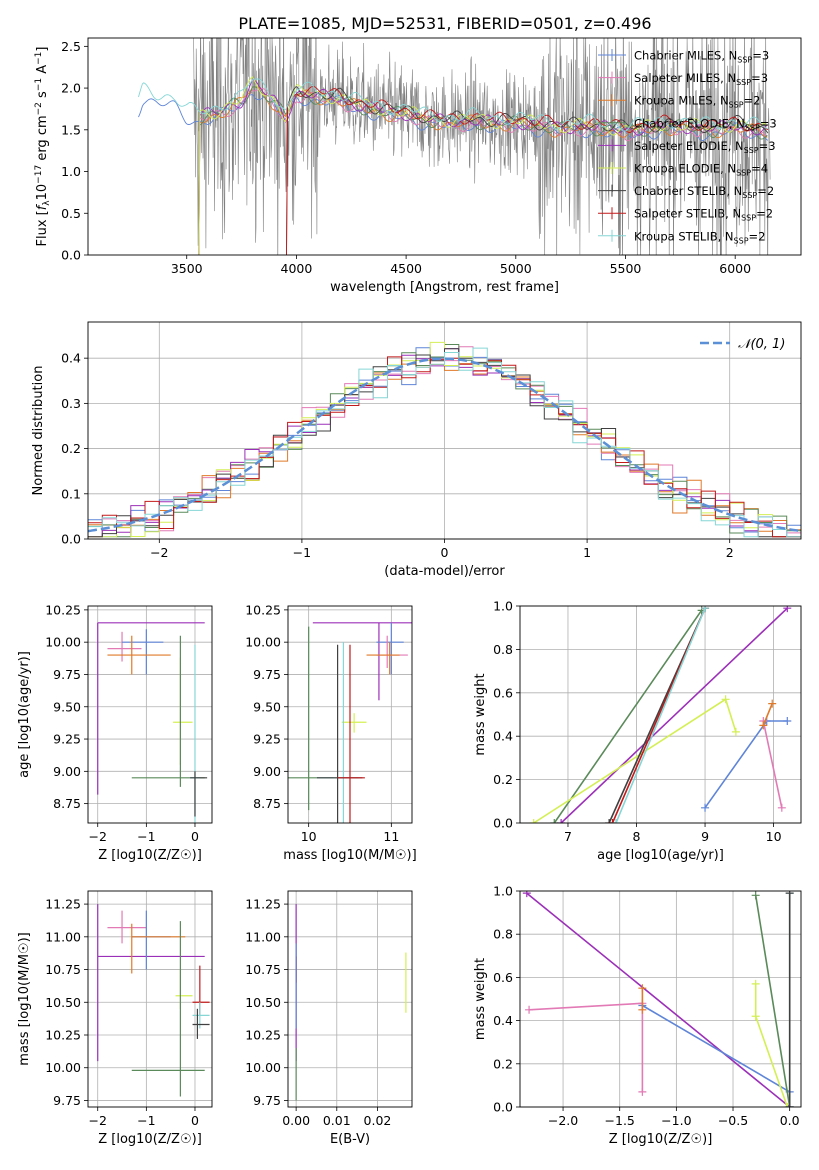 This screenshot has height=1170, width=819. What do you see at coordinates (71, 171) in the screenshot?
I see `y-tick-label: 1.0` at bounding box center [71, 171].